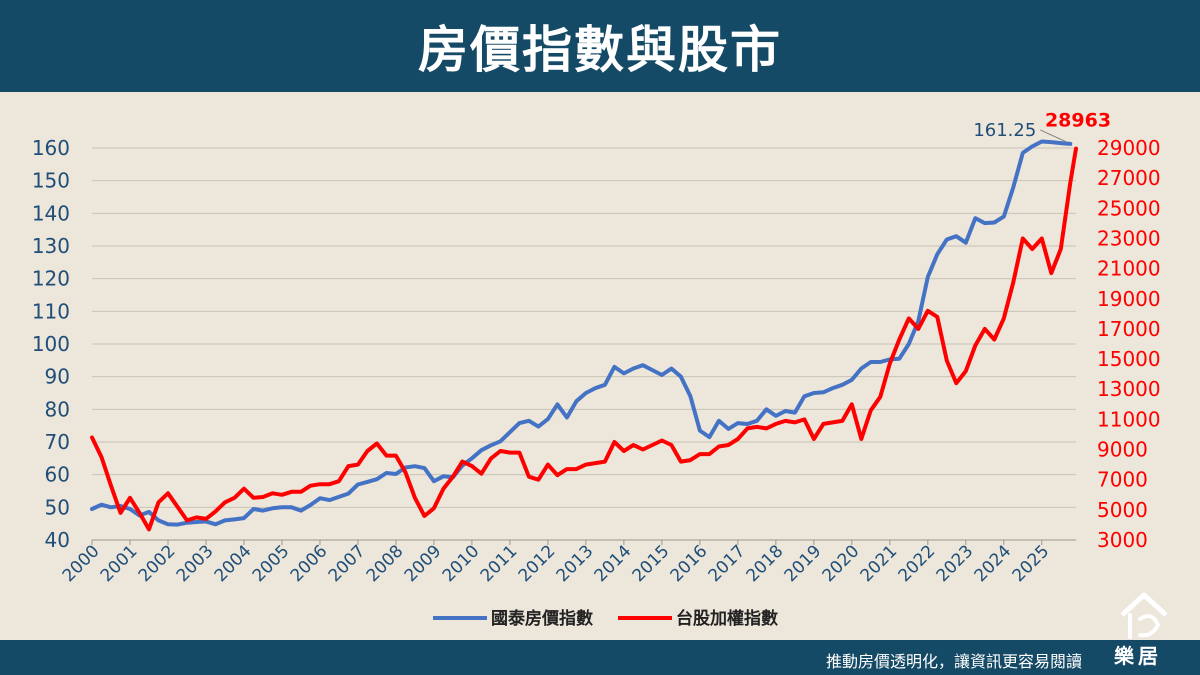 This screenshot has height=675, width=1200. What do you see at coordinates (385, 563) in the screenshot?
I see `x-tick-label: 2008` at bounding box center [385, 563].